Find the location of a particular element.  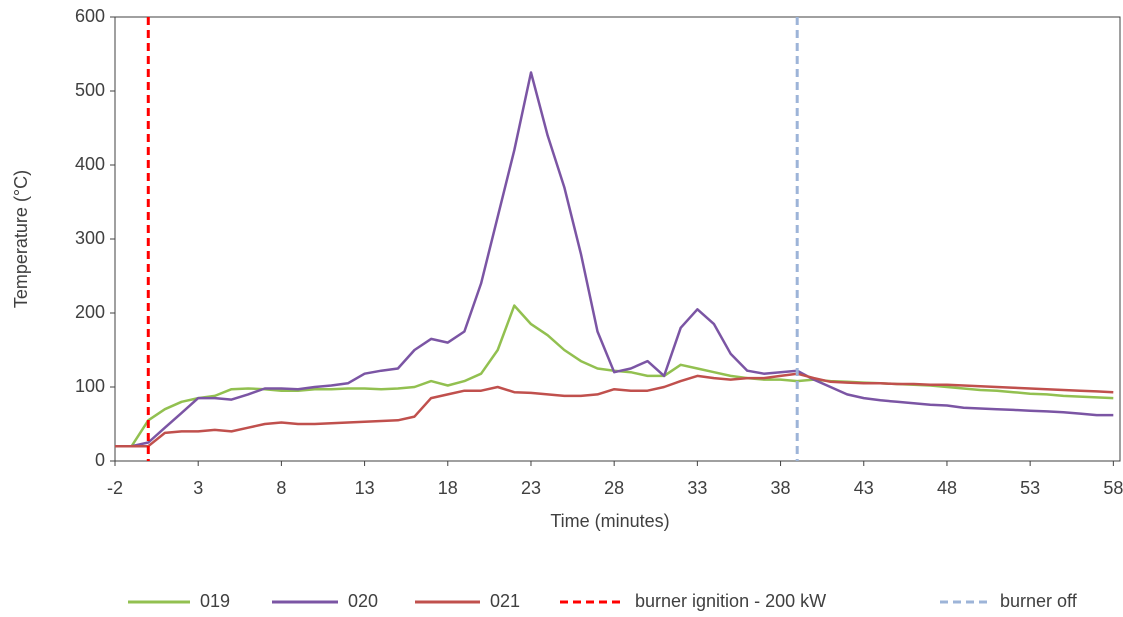

x-tick-label: 13 is located at coordinates (365, 488).